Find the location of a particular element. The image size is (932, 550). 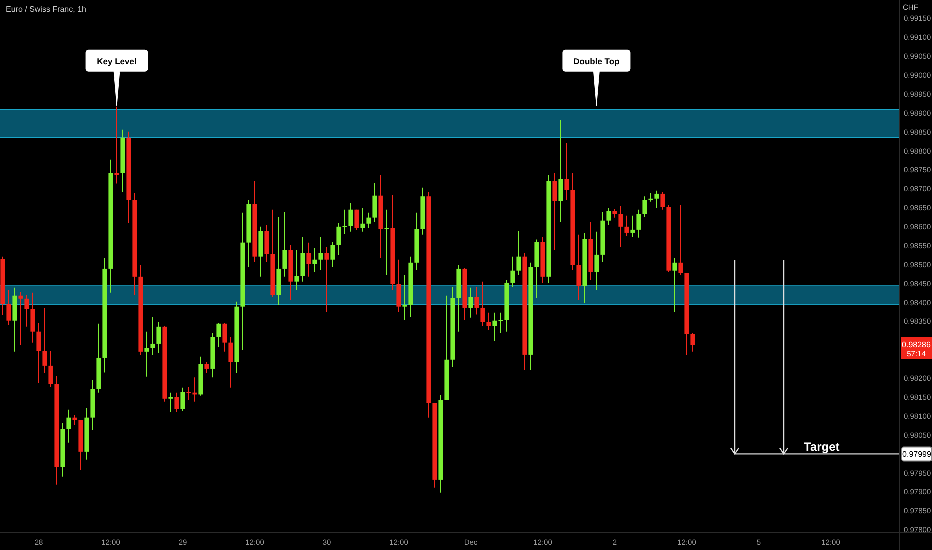

ref-line-label: Target is located at coordinates (822, 447).